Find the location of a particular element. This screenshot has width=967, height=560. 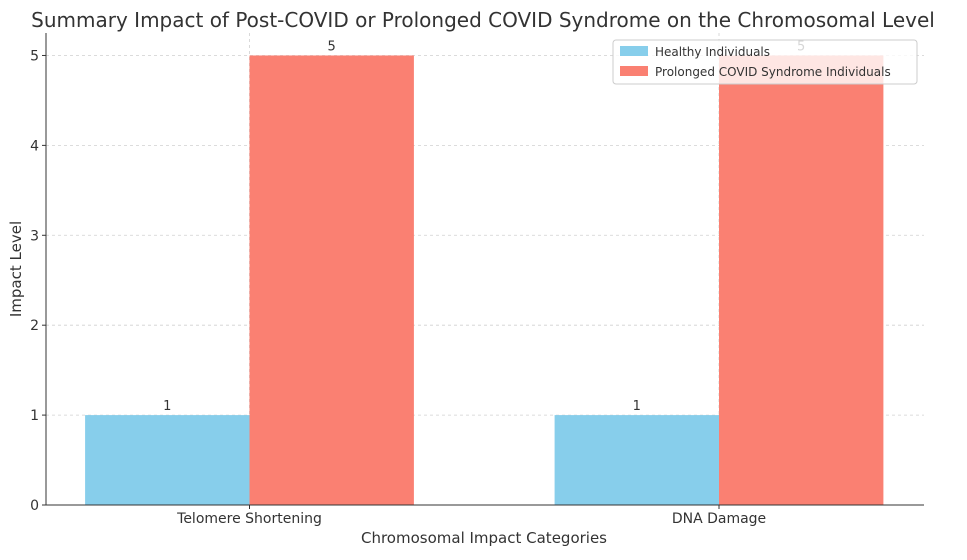

y-axis-label: Impact Level is located at coordinates (16, 269).